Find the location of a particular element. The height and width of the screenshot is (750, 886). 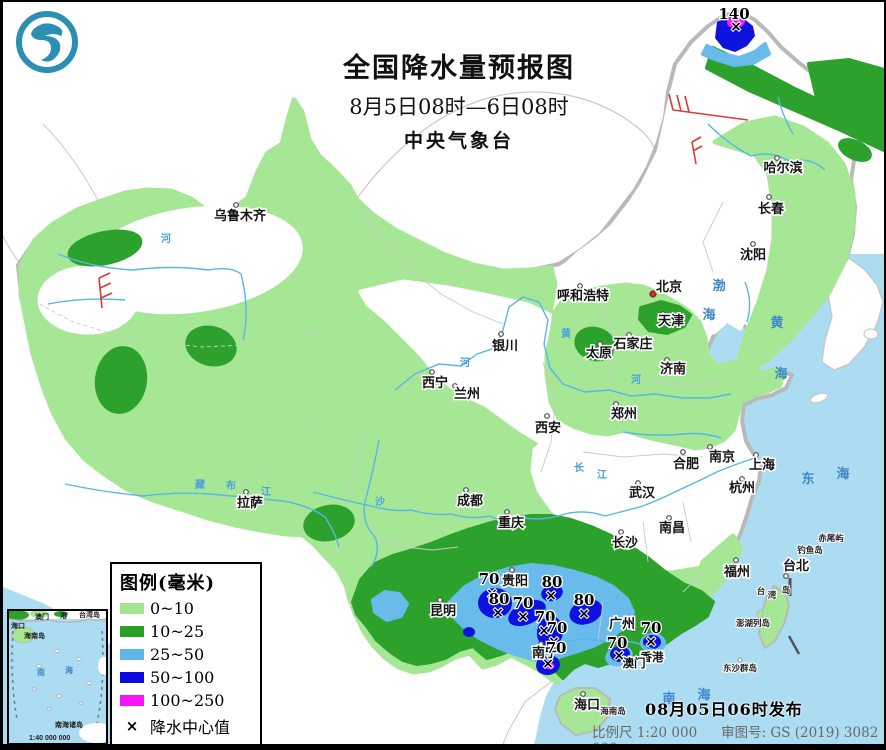

inset-label: 台湾岛 is located at coordinates (89, 615).